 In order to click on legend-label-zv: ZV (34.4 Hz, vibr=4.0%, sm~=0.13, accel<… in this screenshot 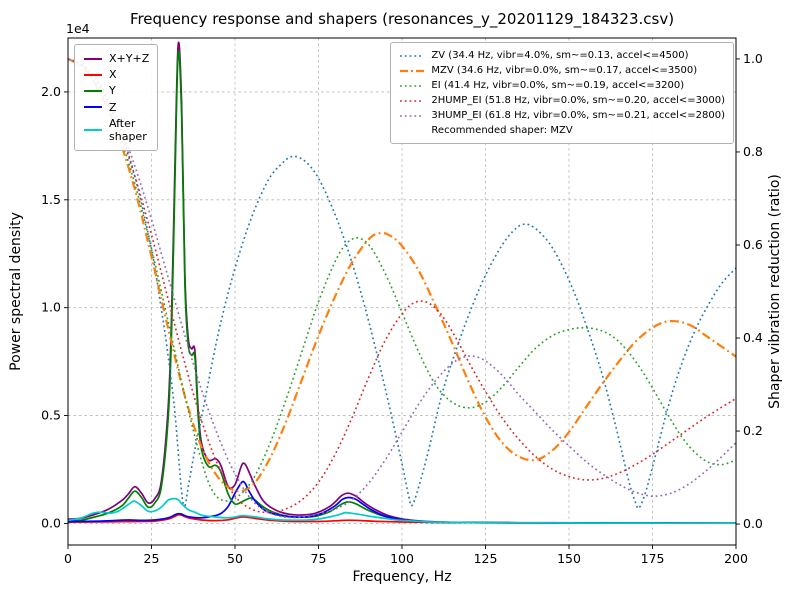, I will do `click(560, 55)`.